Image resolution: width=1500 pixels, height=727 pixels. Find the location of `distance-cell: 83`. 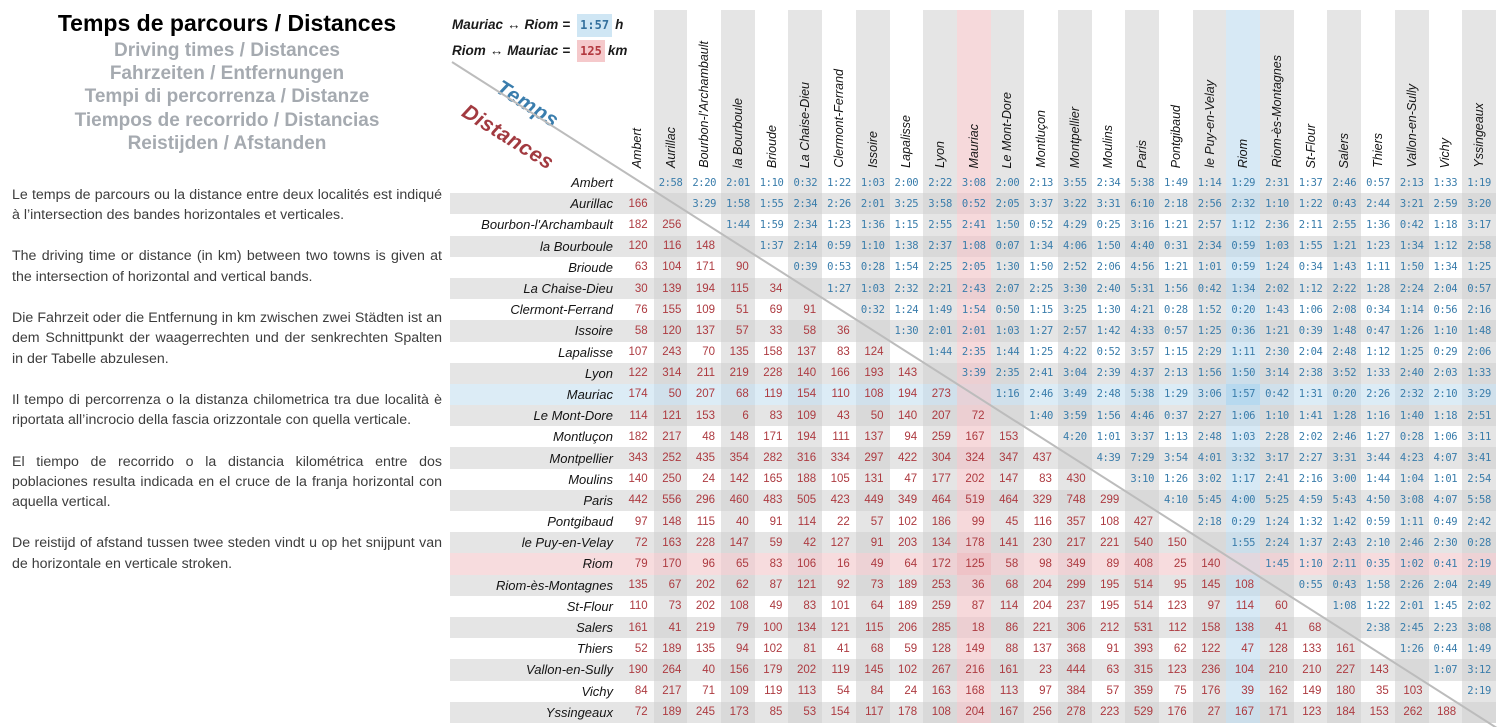

distance-cell: 83 is located at coordinates (839, 352).